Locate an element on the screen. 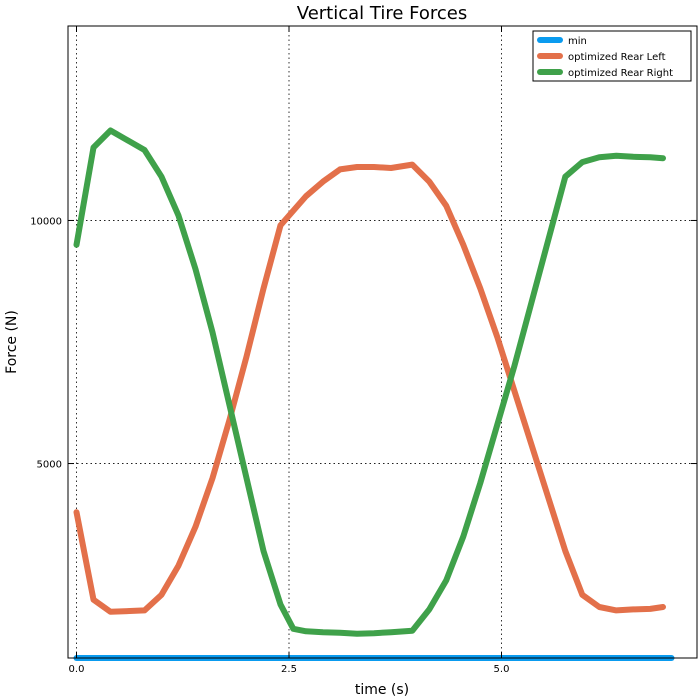  x-tick-label: 2.5 is located at coordinates (289, 669).